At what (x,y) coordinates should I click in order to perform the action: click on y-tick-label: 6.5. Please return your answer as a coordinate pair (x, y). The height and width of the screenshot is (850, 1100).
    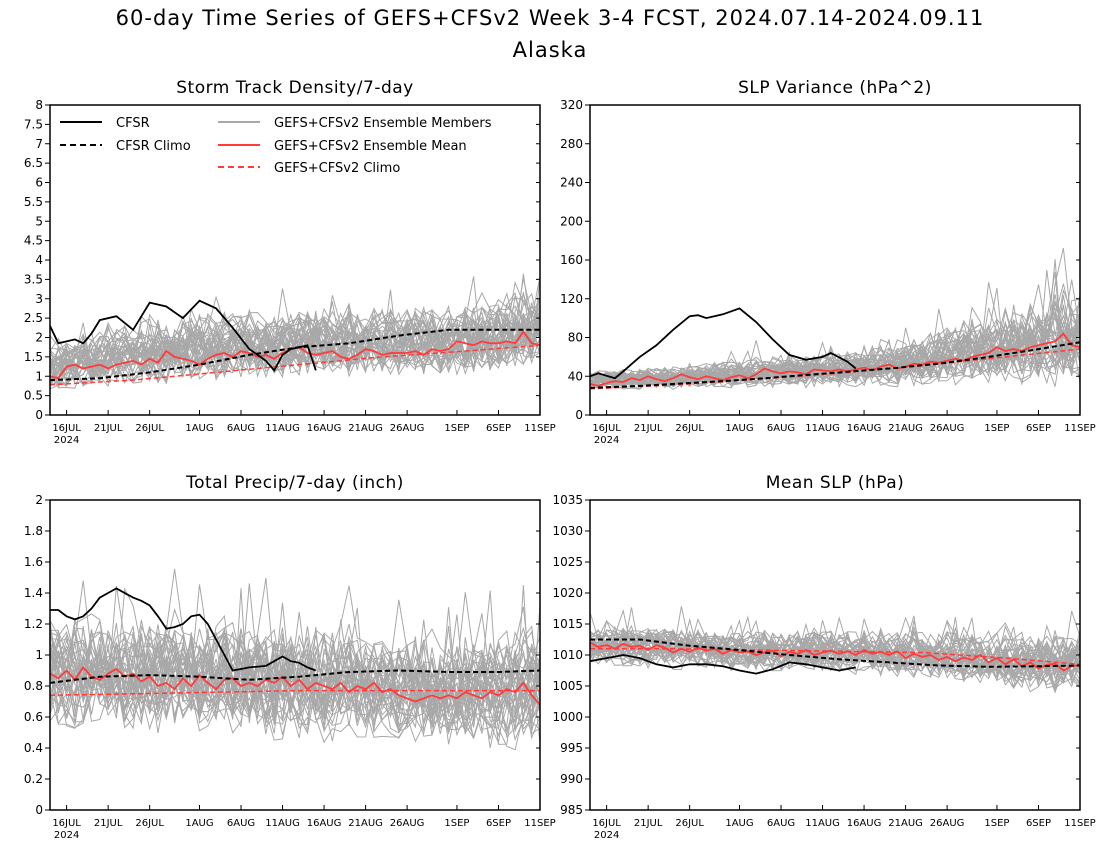
    Looking at the image, I should click on (33, 163).